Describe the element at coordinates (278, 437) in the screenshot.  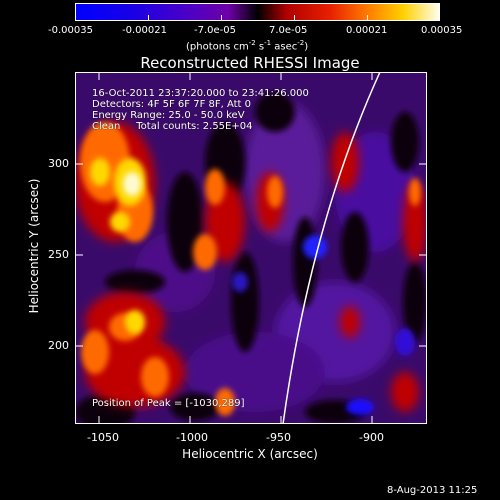
I see `x-tick-label: -950` at that location.